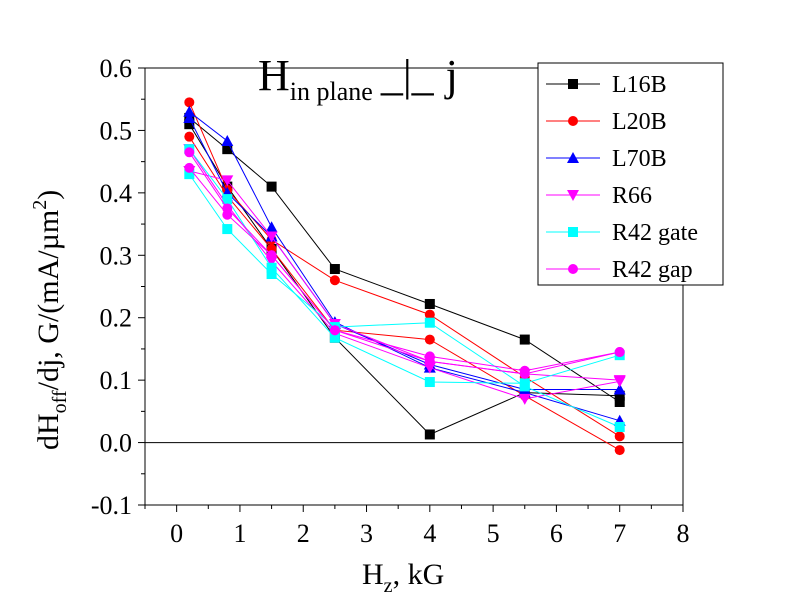 The image size is (790, 605). I want to click on legend-label: L16B, so click(639, 85).